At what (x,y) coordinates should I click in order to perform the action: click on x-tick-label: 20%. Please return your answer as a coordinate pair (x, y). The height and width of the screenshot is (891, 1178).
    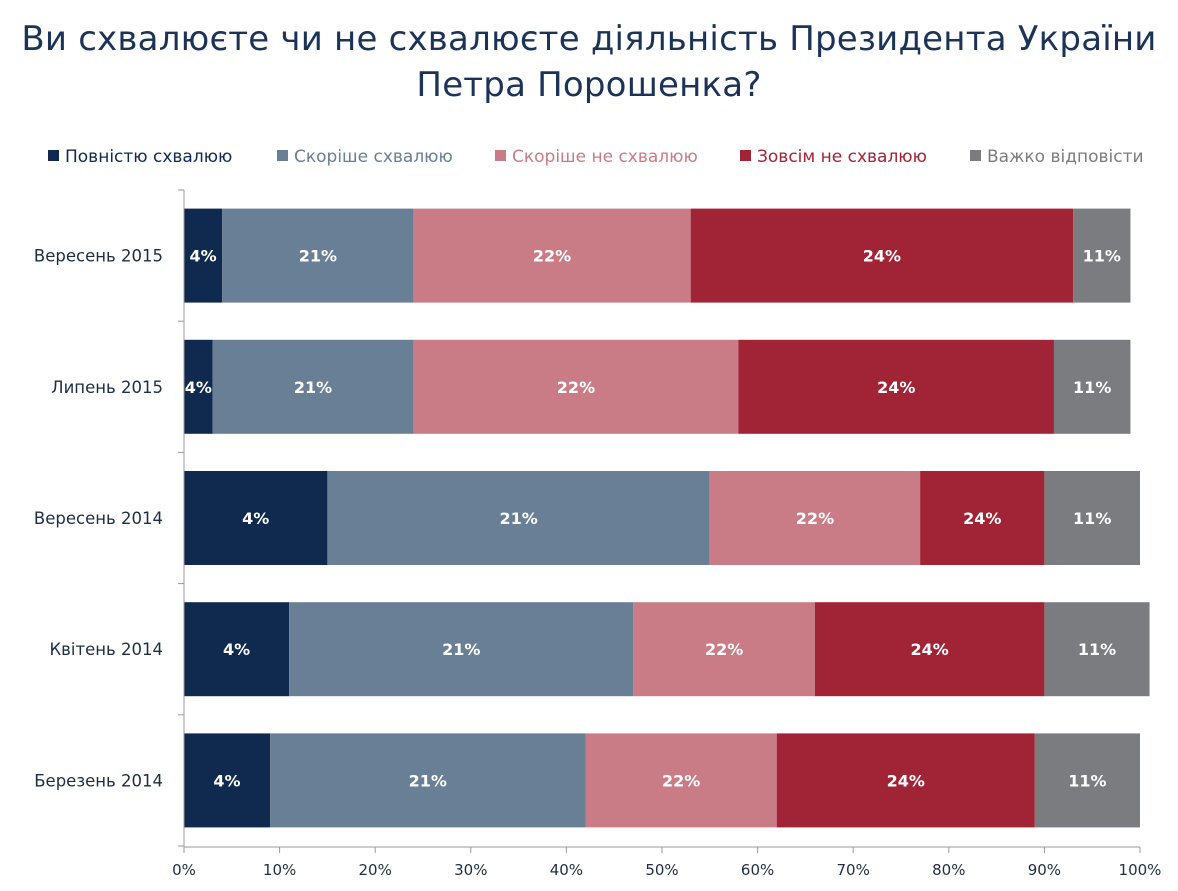
    Looking at the image, I should click on (375, 870).